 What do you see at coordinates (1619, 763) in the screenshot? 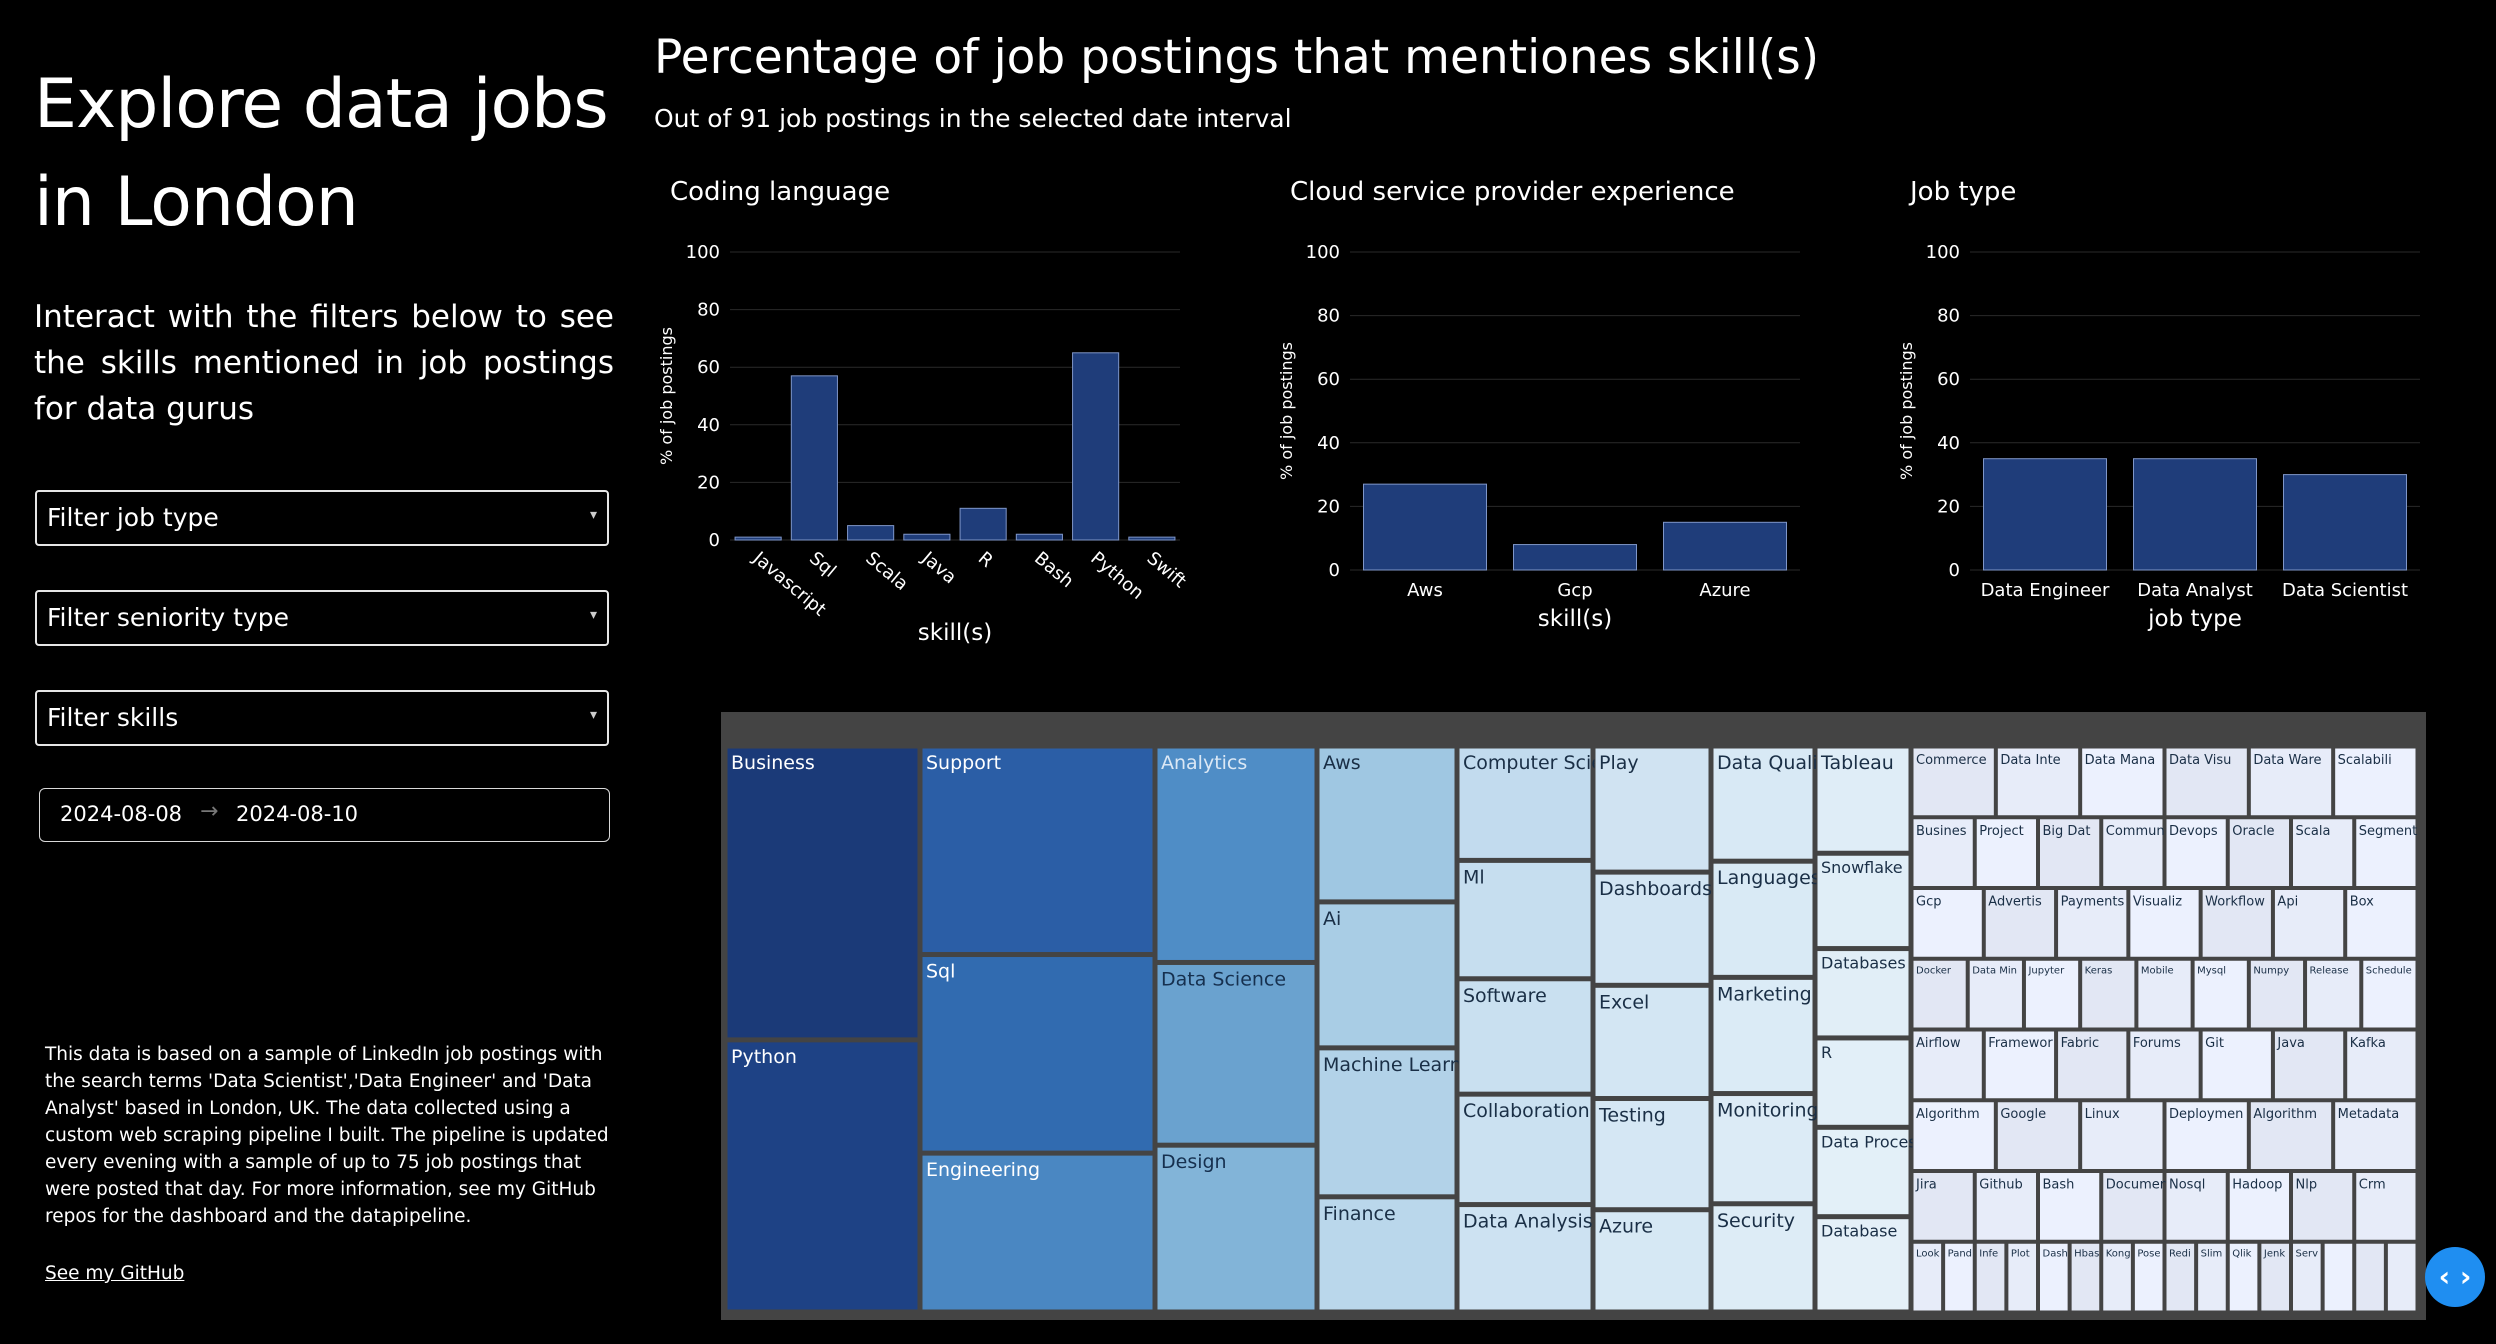
I see `treemap-tile-label: Play` at bounding box center [1619, 763].